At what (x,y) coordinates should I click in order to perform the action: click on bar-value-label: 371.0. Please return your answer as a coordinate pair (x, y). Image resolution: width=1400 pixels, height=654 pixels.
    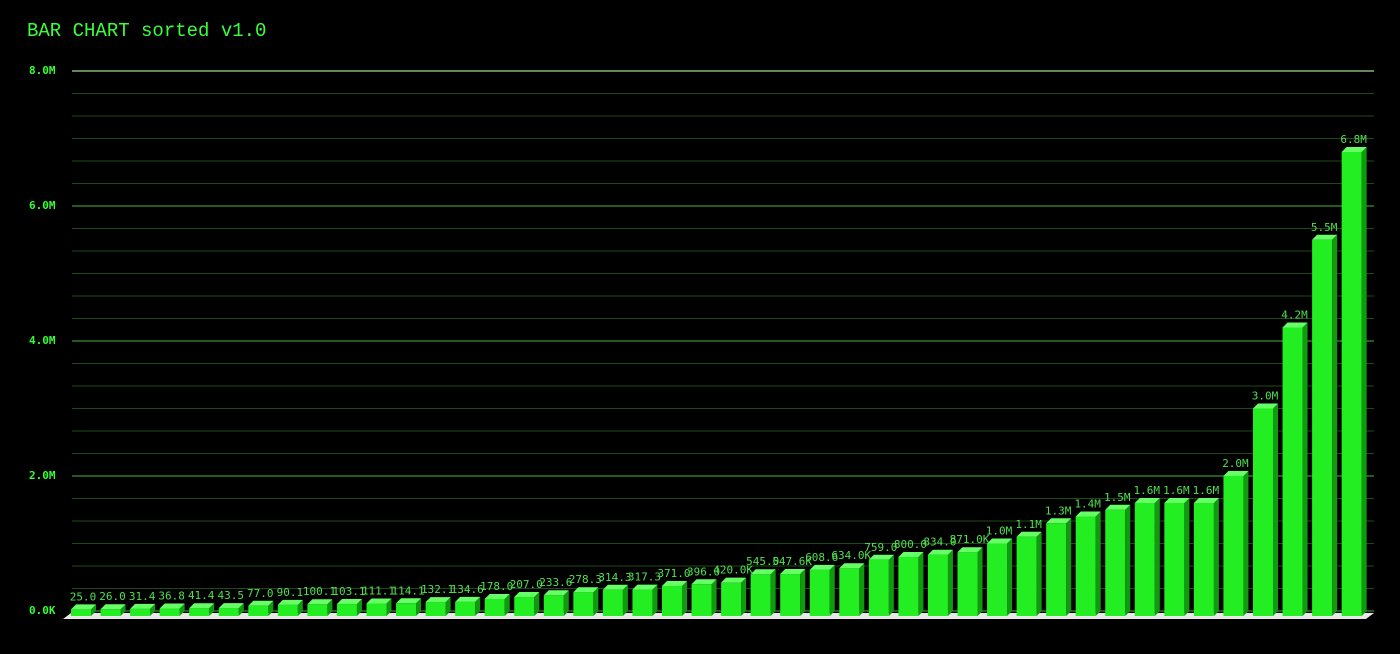
    Looking at the image, I should click on (673, 573).